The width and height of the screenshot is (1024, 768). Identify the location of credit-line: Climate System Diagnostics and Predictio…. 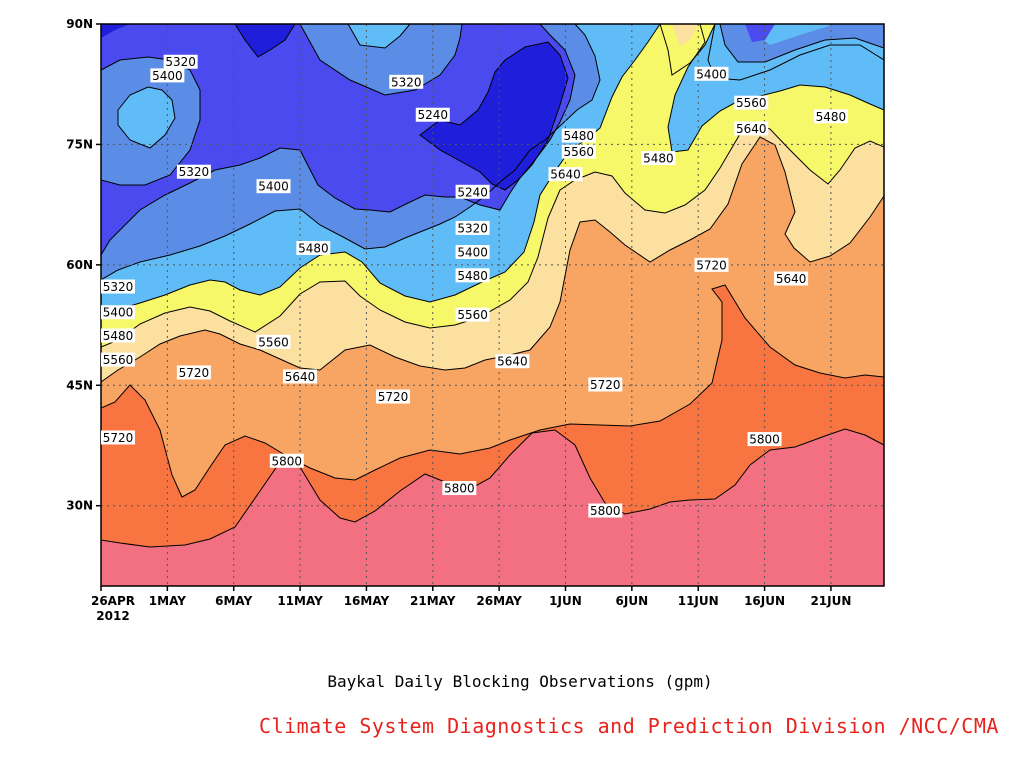
(629, 726).